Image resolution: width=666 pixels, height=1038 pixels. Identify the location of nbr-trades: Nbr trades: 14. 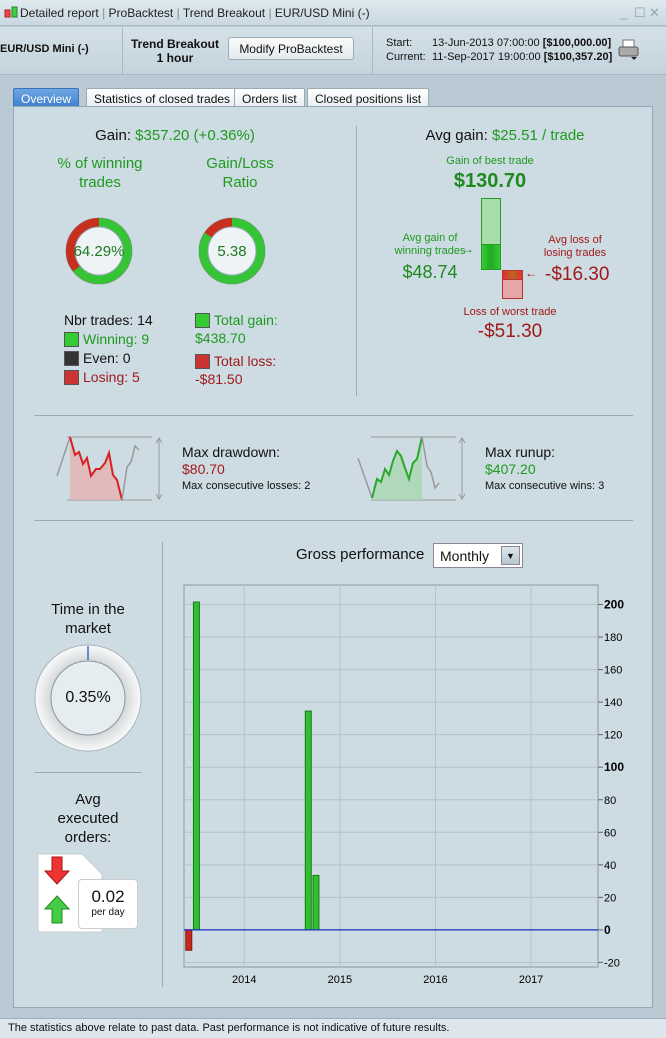
(108, 320).